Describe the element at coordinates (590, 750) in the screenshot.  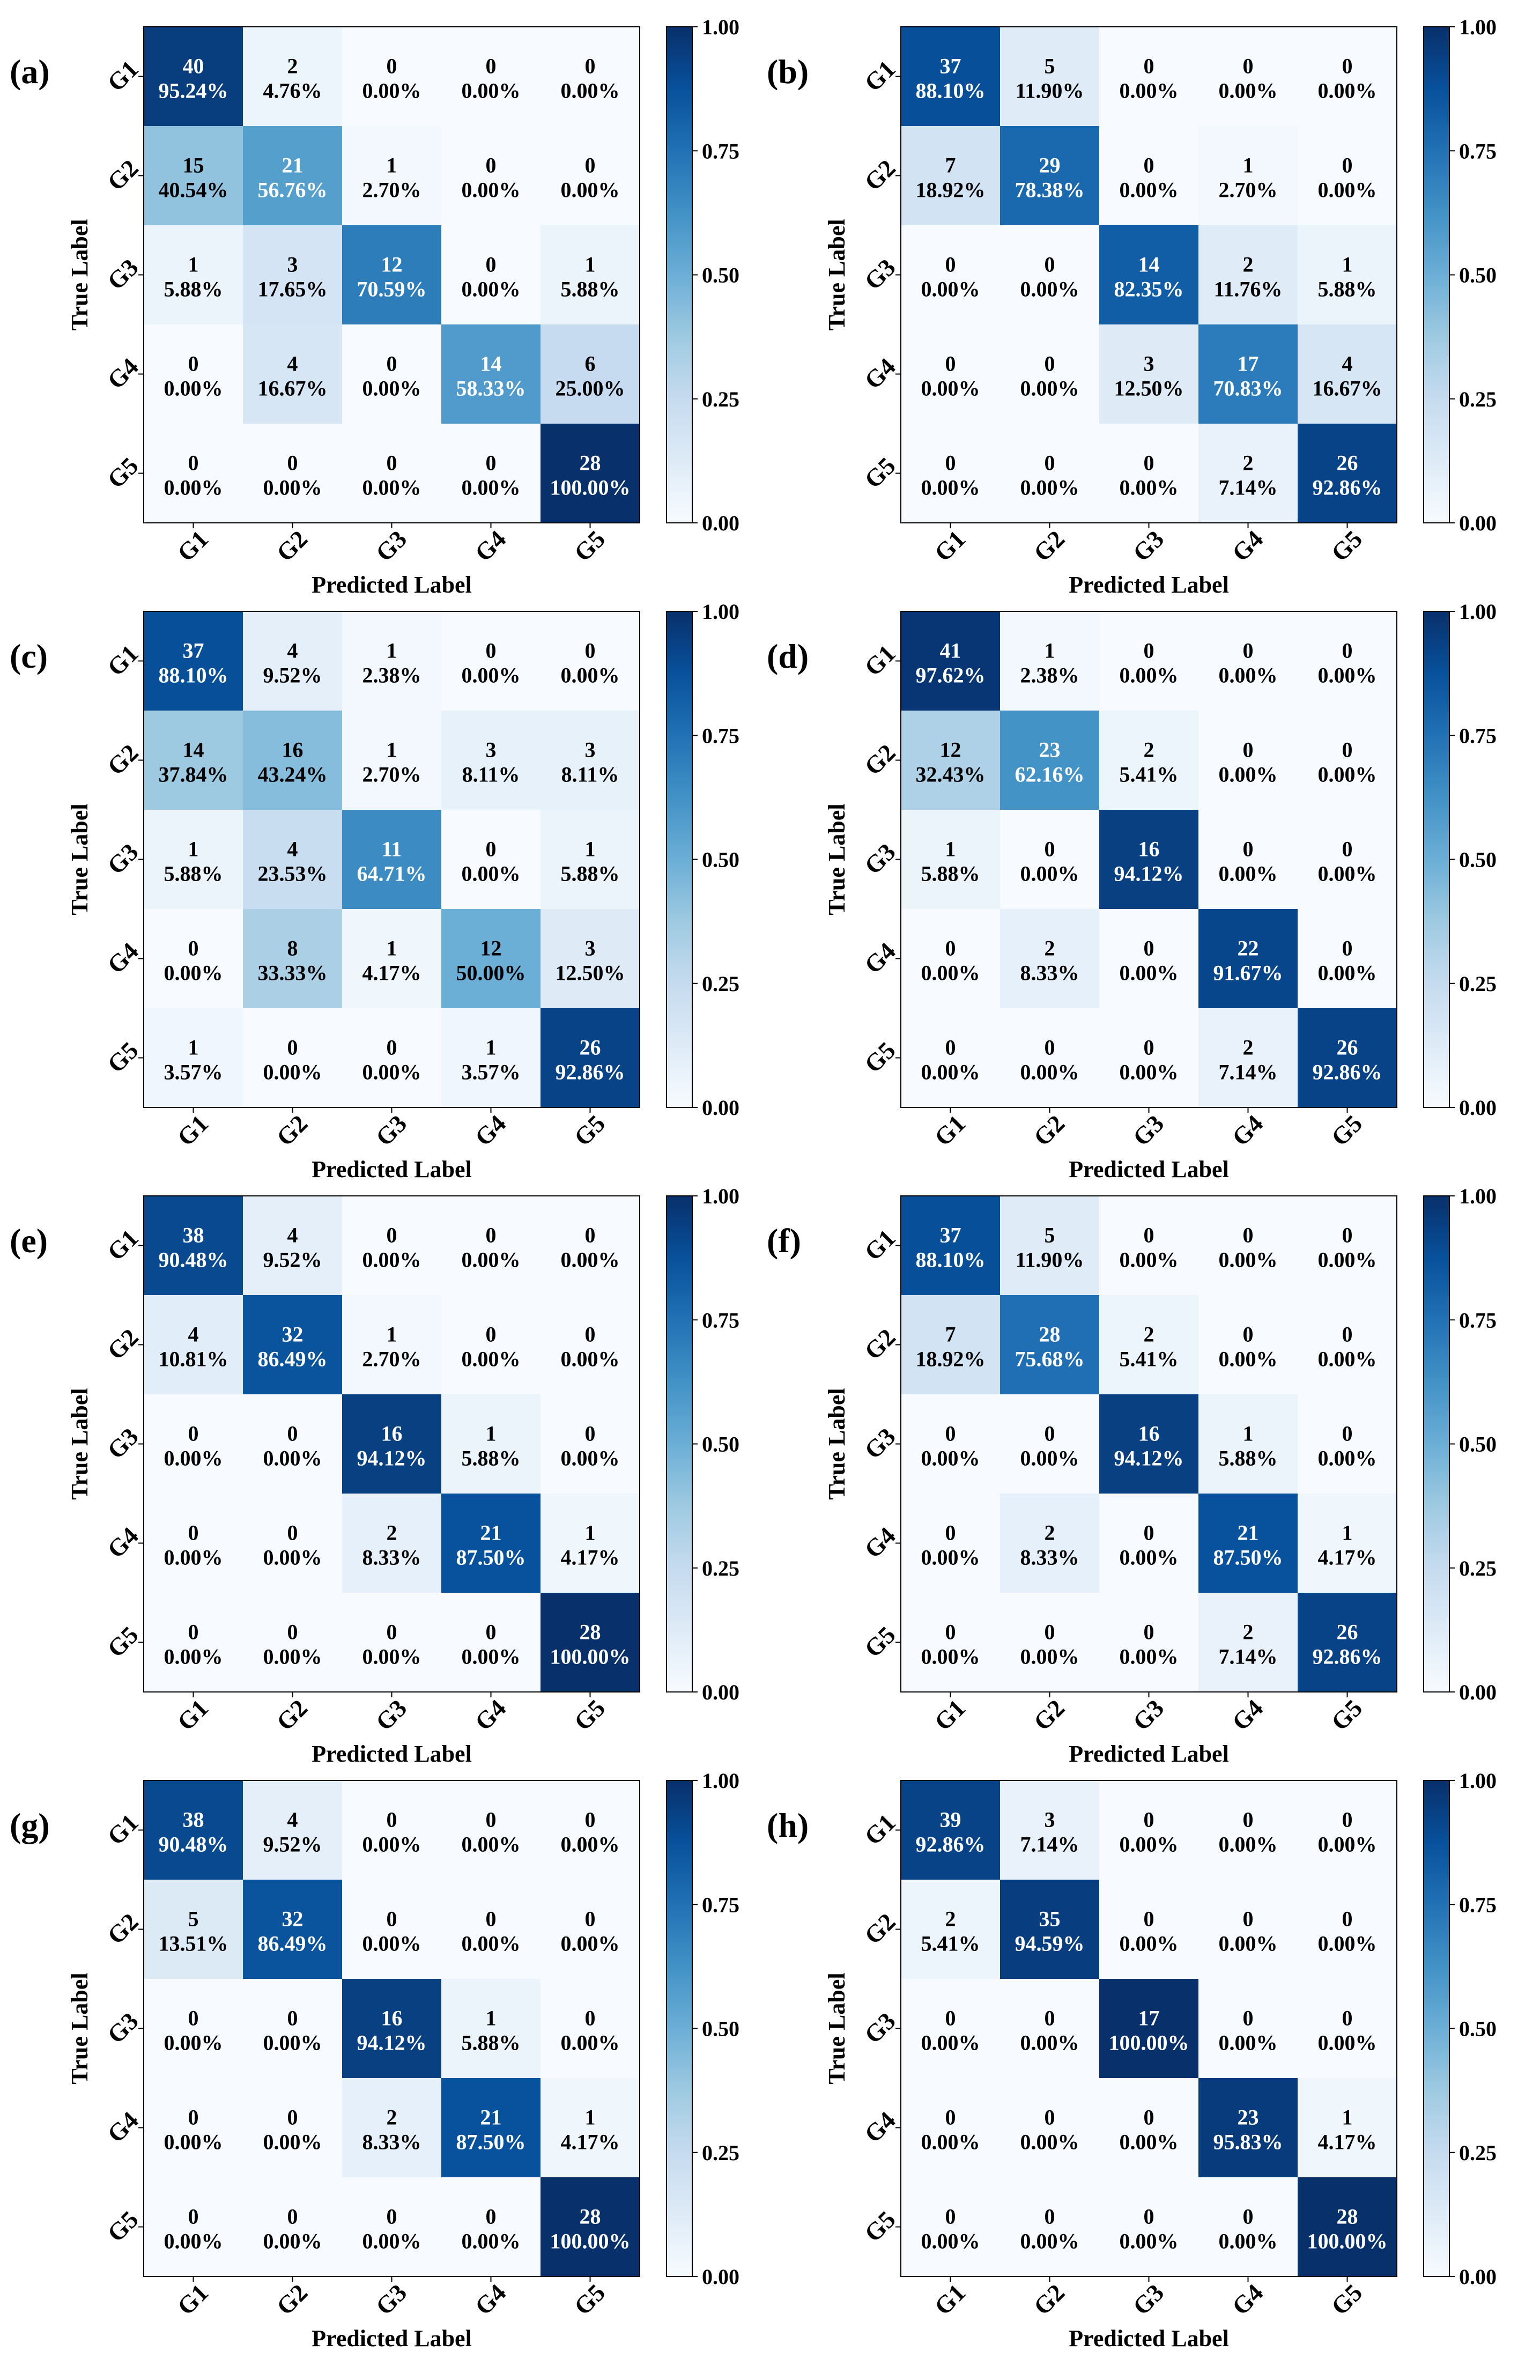
I see `cell-count: 3` at that location.